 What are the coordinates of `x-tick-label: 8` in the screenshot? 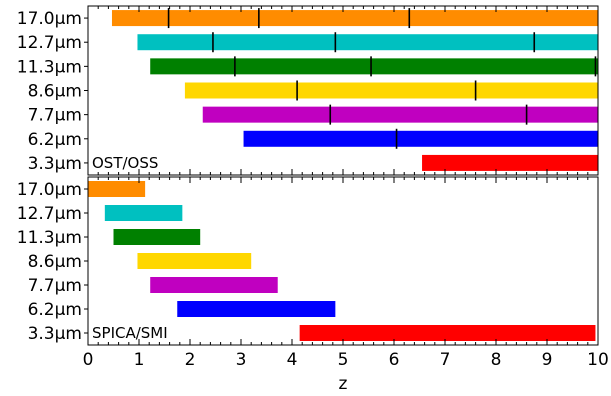 It's located at (496, 360).